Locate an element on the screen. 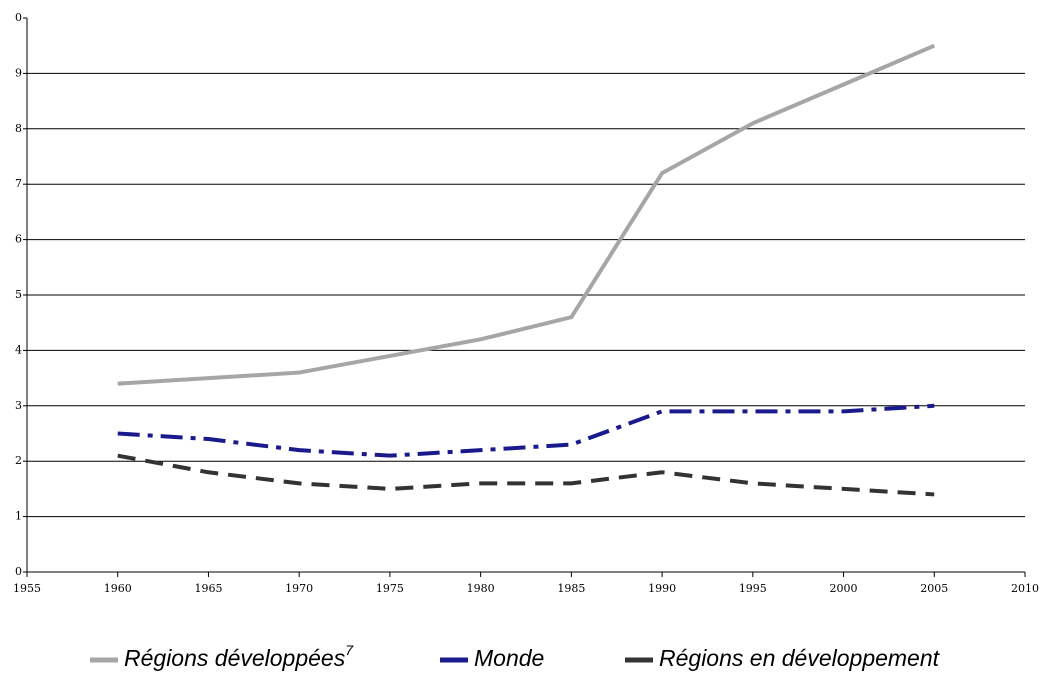 The width and height of the screenshot is (1047, 673). x-tick-label: 2000 is located at coordinates (844, 588).